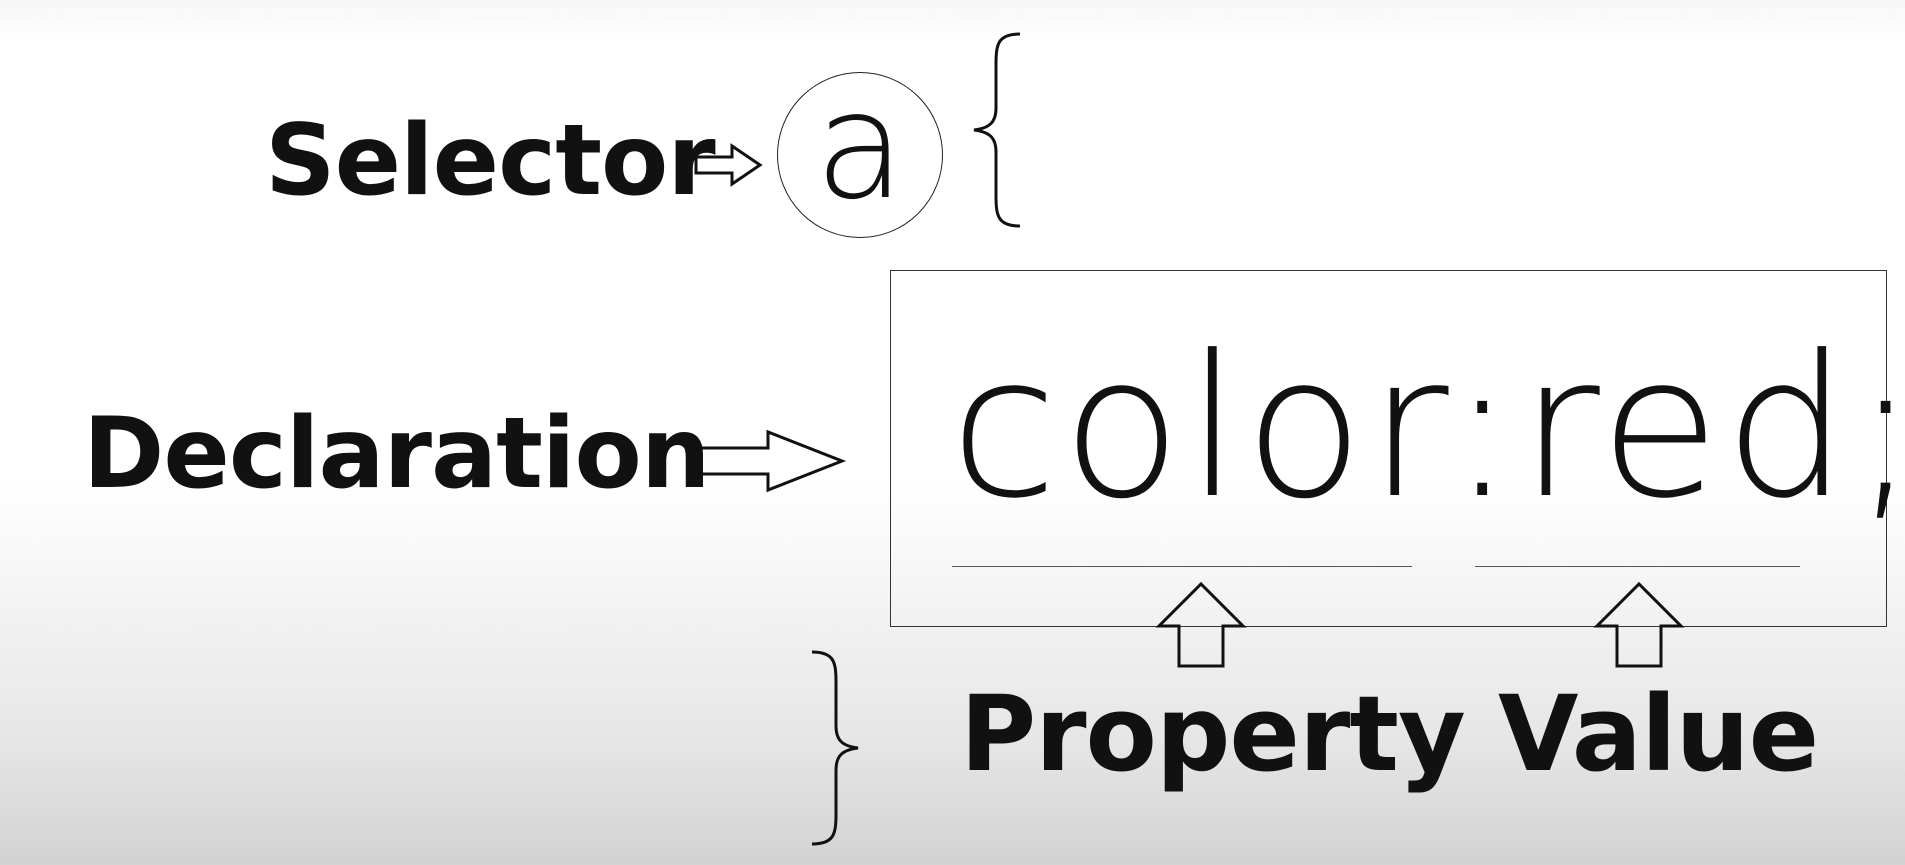 Image resolution: width=1905 pixels, height=865 pixels. What do you see at coordinates (1637, 566) in the screenshot?
I see `value-underline` at bounding box center [1637, 566].